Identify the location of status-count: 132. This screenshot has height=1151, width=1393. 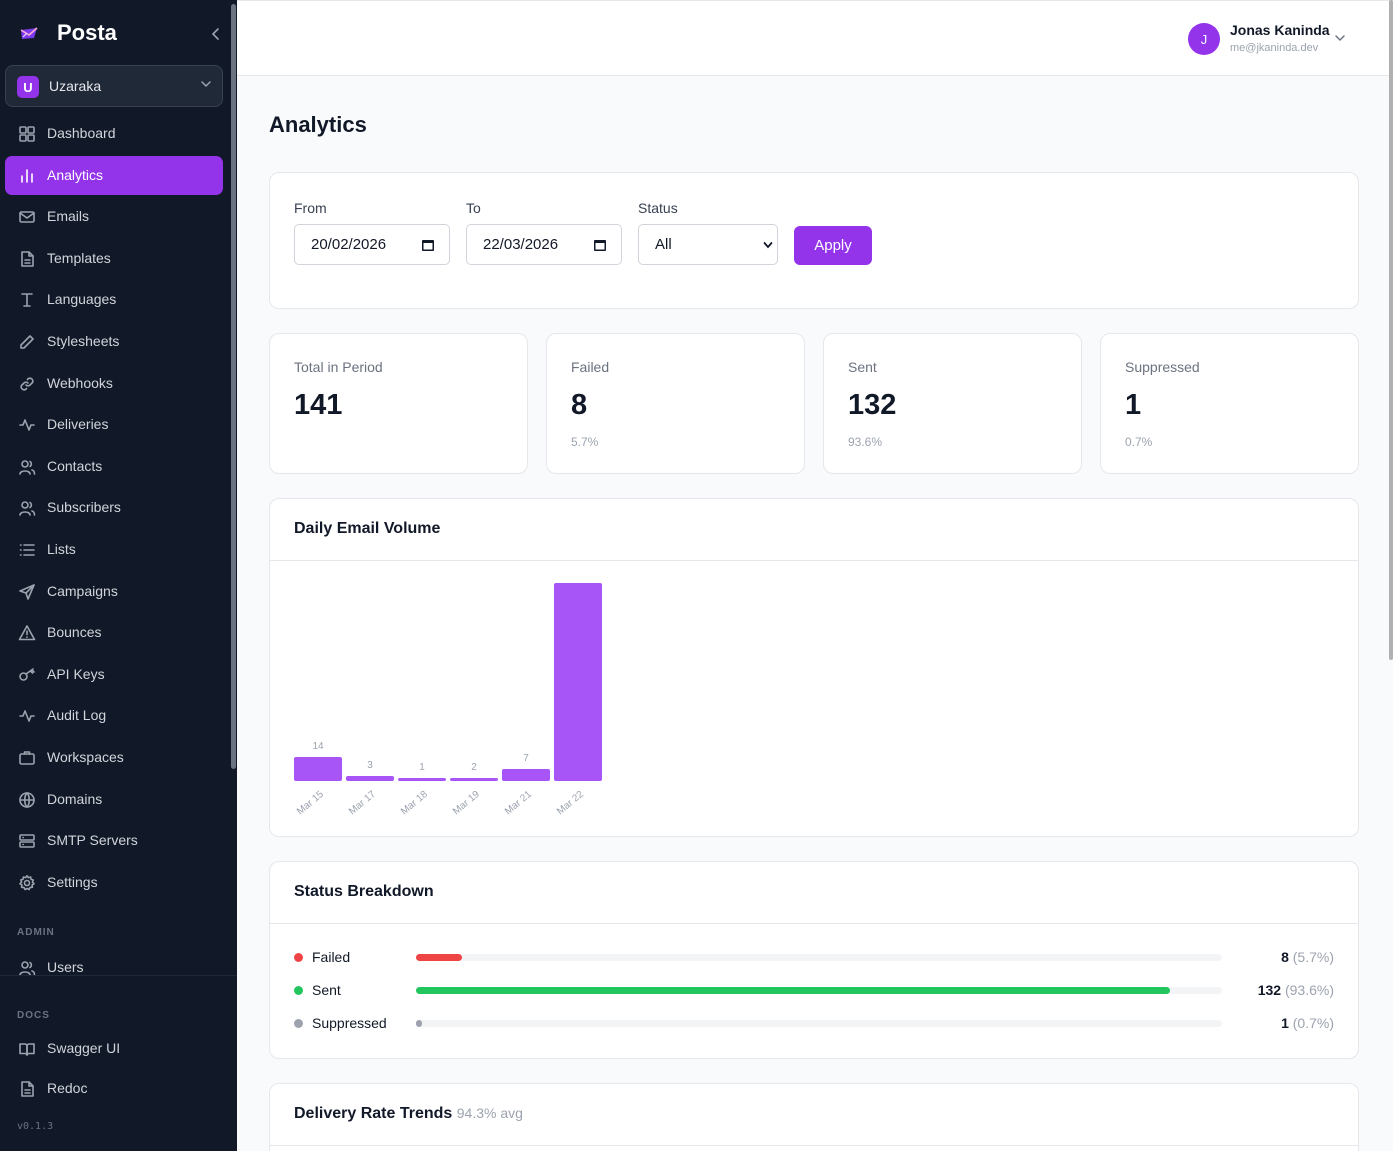
(1269, 990).